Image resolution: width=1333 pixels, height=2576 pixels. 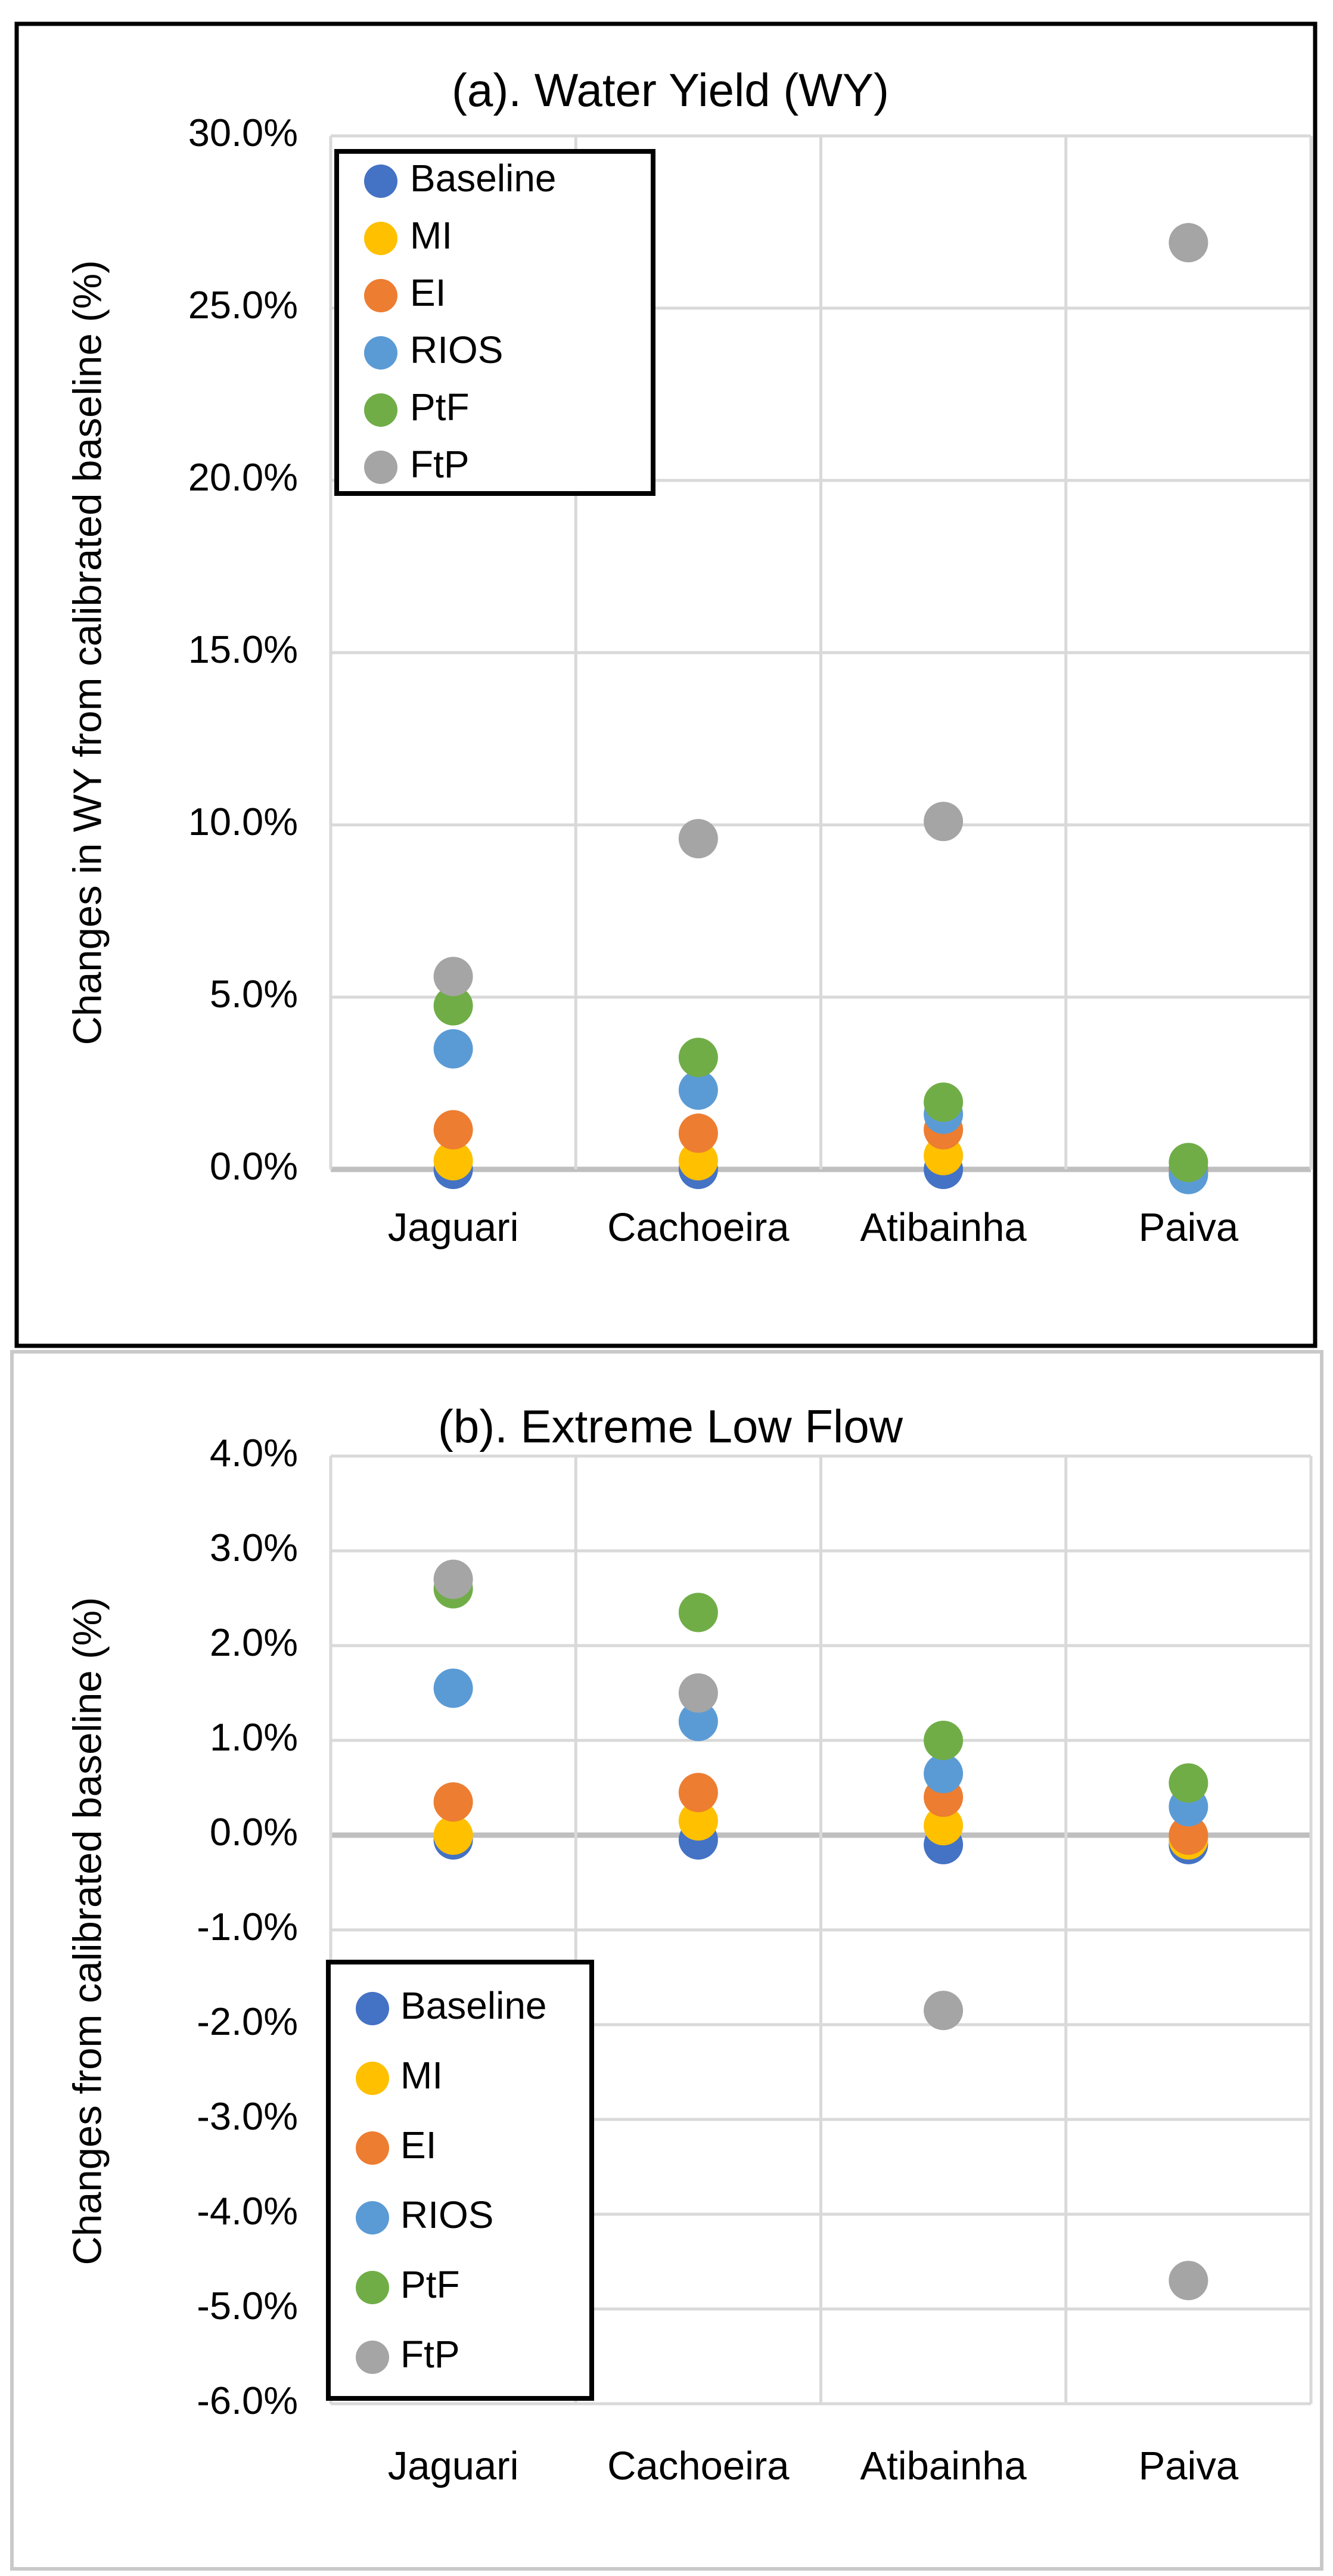 What do you see at coordinates (670, 90) in the screenshot?
I see `chart-title-a: (a). Water Yield (WY)` at bounding box center [670, 90].